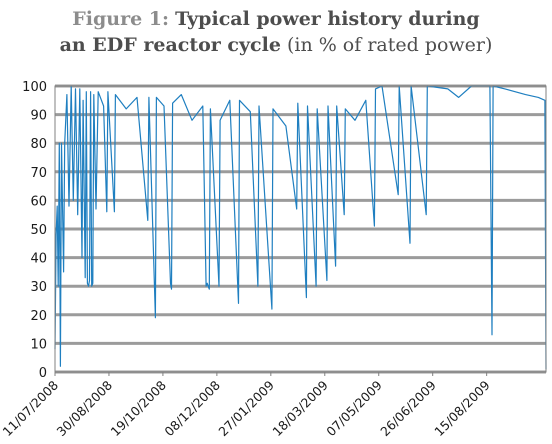 The width and height of the screenshot is (552, 444). What do you see at coordinates (38, 316) in the screenshot?
I see `y-tick-label: 20` at bounding box center [38, 316].